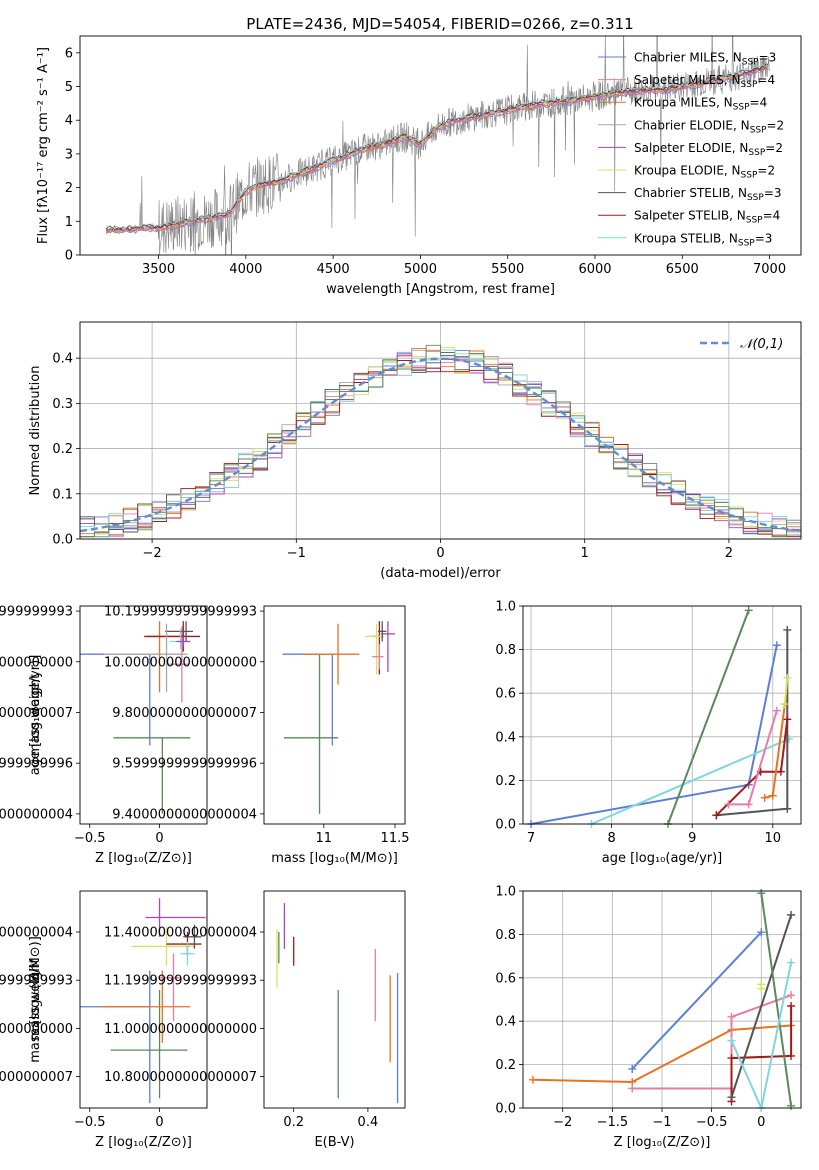  Describe the element at coordinates (69, 121) in the screenshot. I see `y-tick-label: 4` at that location.